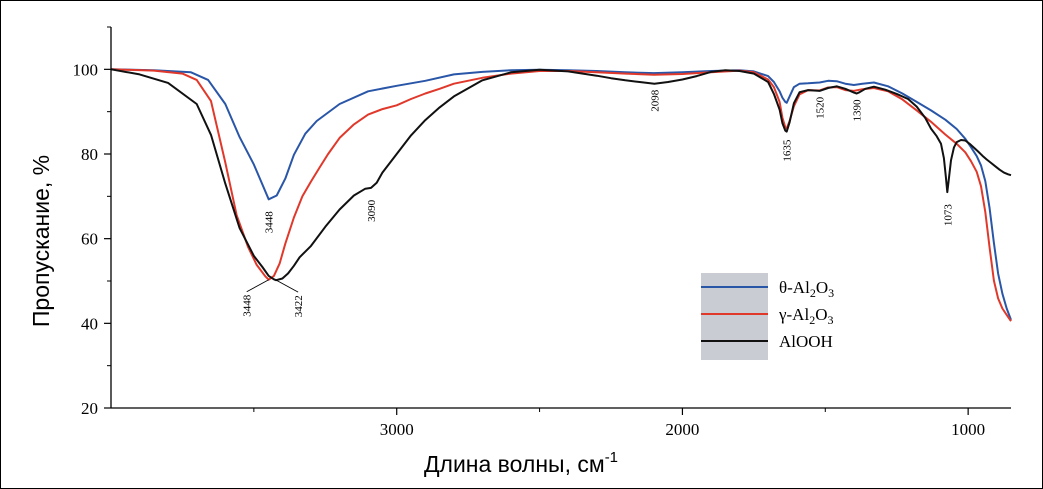  Describe the element at coordinates (794, 287) in the screenshot. I see `legend-text-part: θ-Al` at that location.